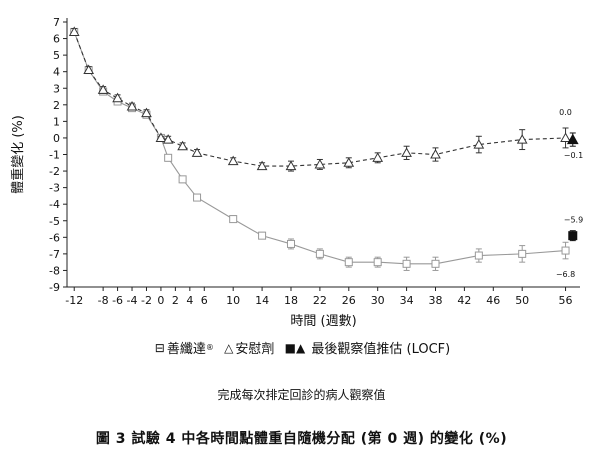 The width and height of the screenshot is (603, 463). What do you see at coordinates (56, 72) in the screenshot?
I see `y-tick-label: 4` at bounding box center [56, 72].